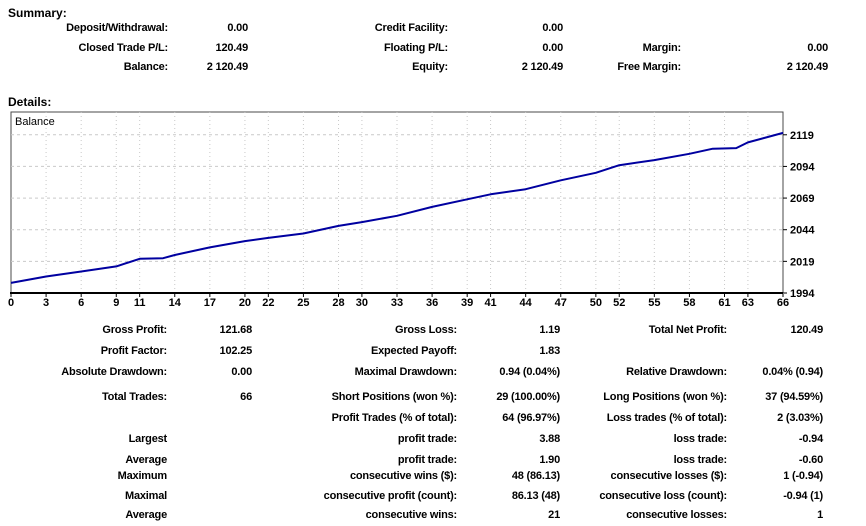 The height and width of the screenshot is (526, 866). What do you see at coordinates (820, 515) in the screenshot?
I see `stat-value: 1` at bounding box center [820, 515].